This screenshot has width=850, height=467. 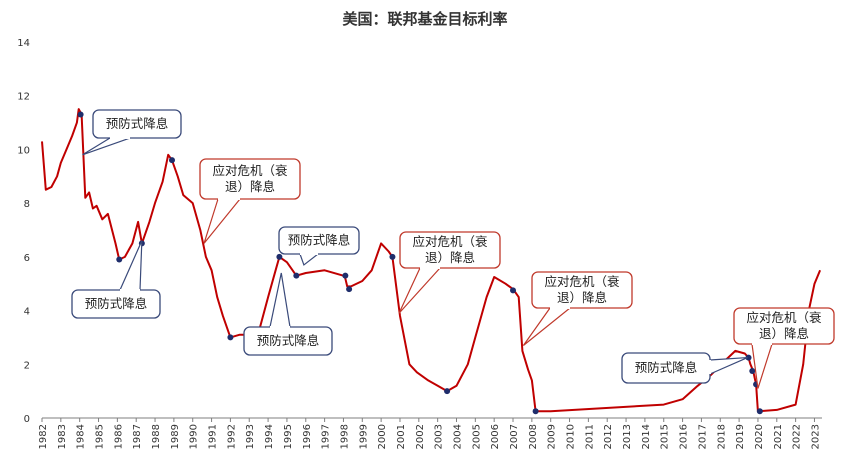 I want to click on x-tick-label: 1993, so click(x=250, y=436).